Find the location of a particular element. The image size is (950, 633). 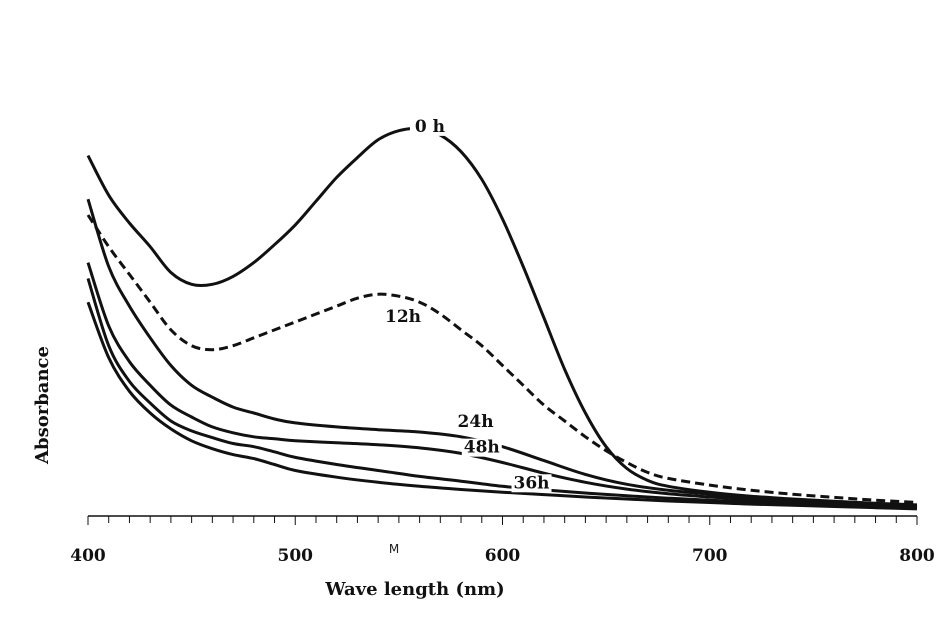

curve-label-text: 36h is located at coordinates (531, 483).